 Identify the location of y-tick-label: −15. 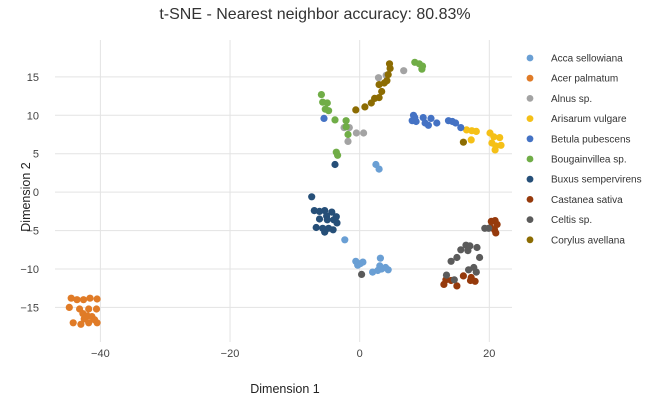
(29, 308).